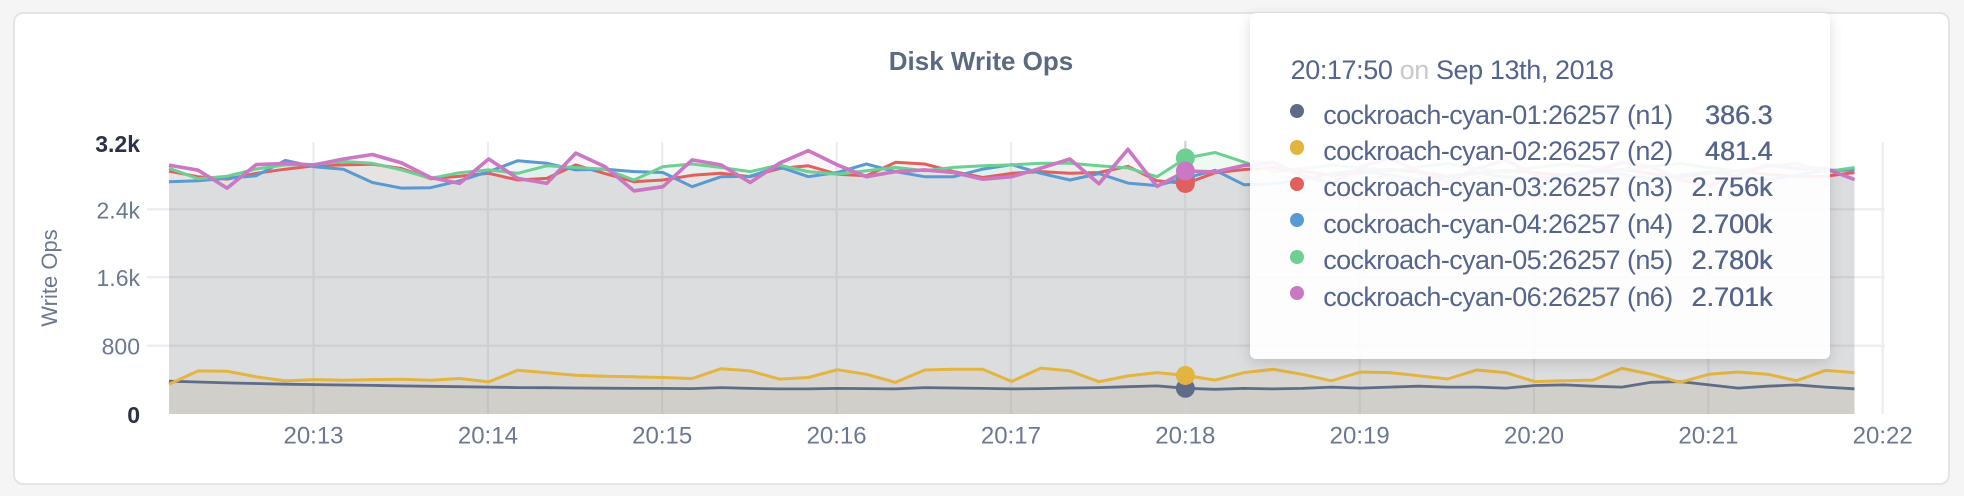 The width and height of the screenshot is (1964, 496). What do you see at coordinates (1011, 436) in the screenshot?
I see `svg-text: 20:17` at bounding box center [1011, 436].